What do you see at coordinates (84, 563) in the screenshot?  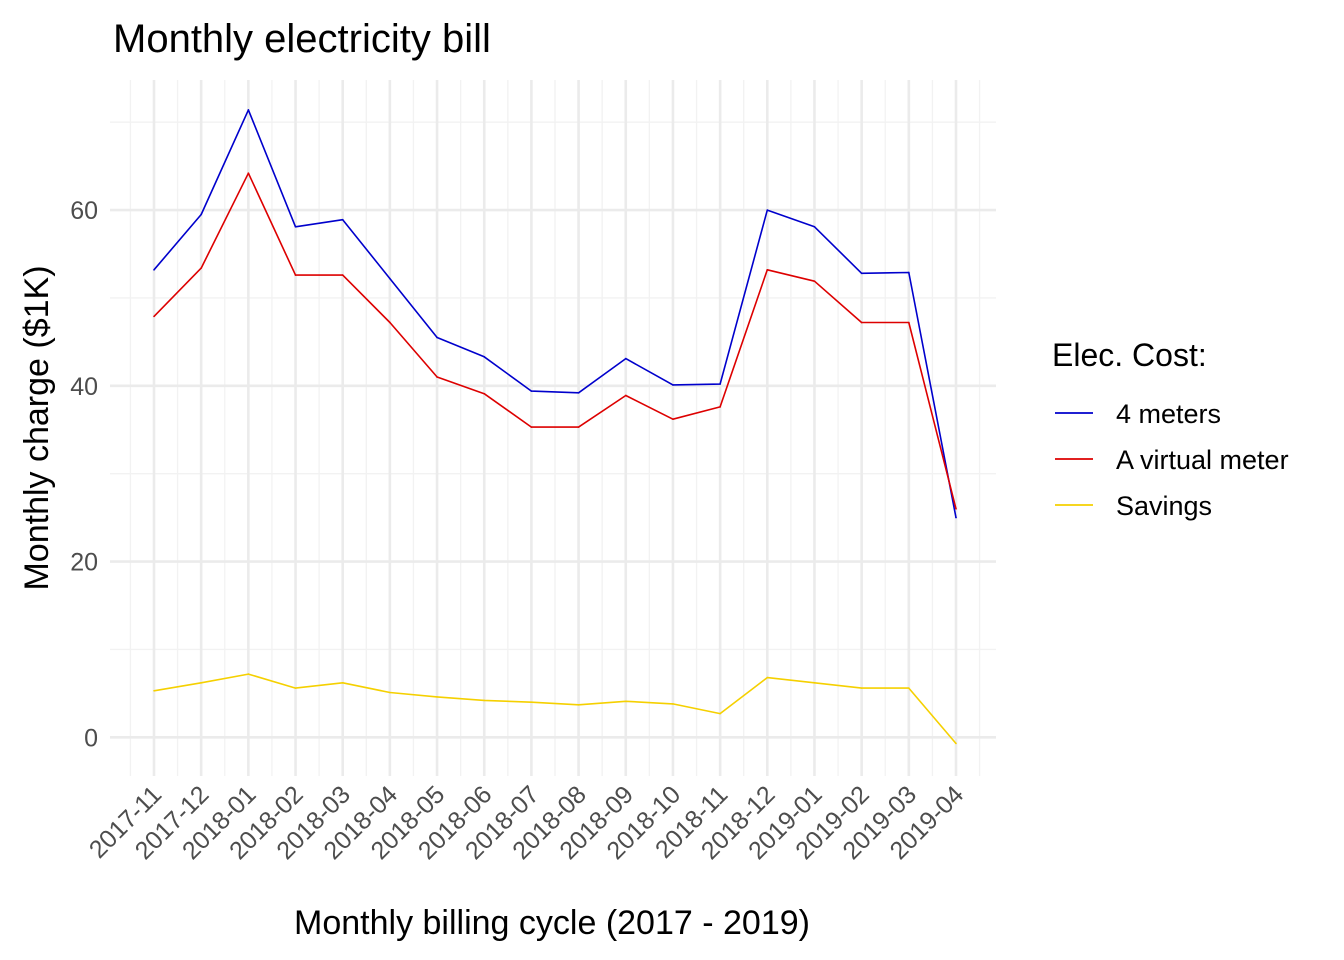 I see `y-tick-label: 20` at bounding box center [84, 563].